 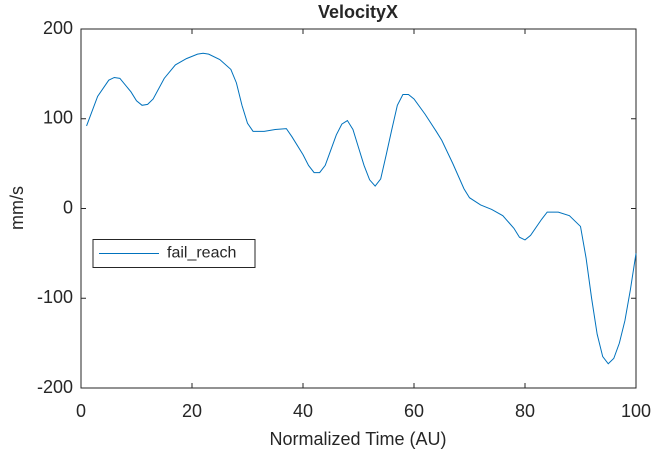 I want to click on y-tick-label: -200, so click(x=55, y=387).